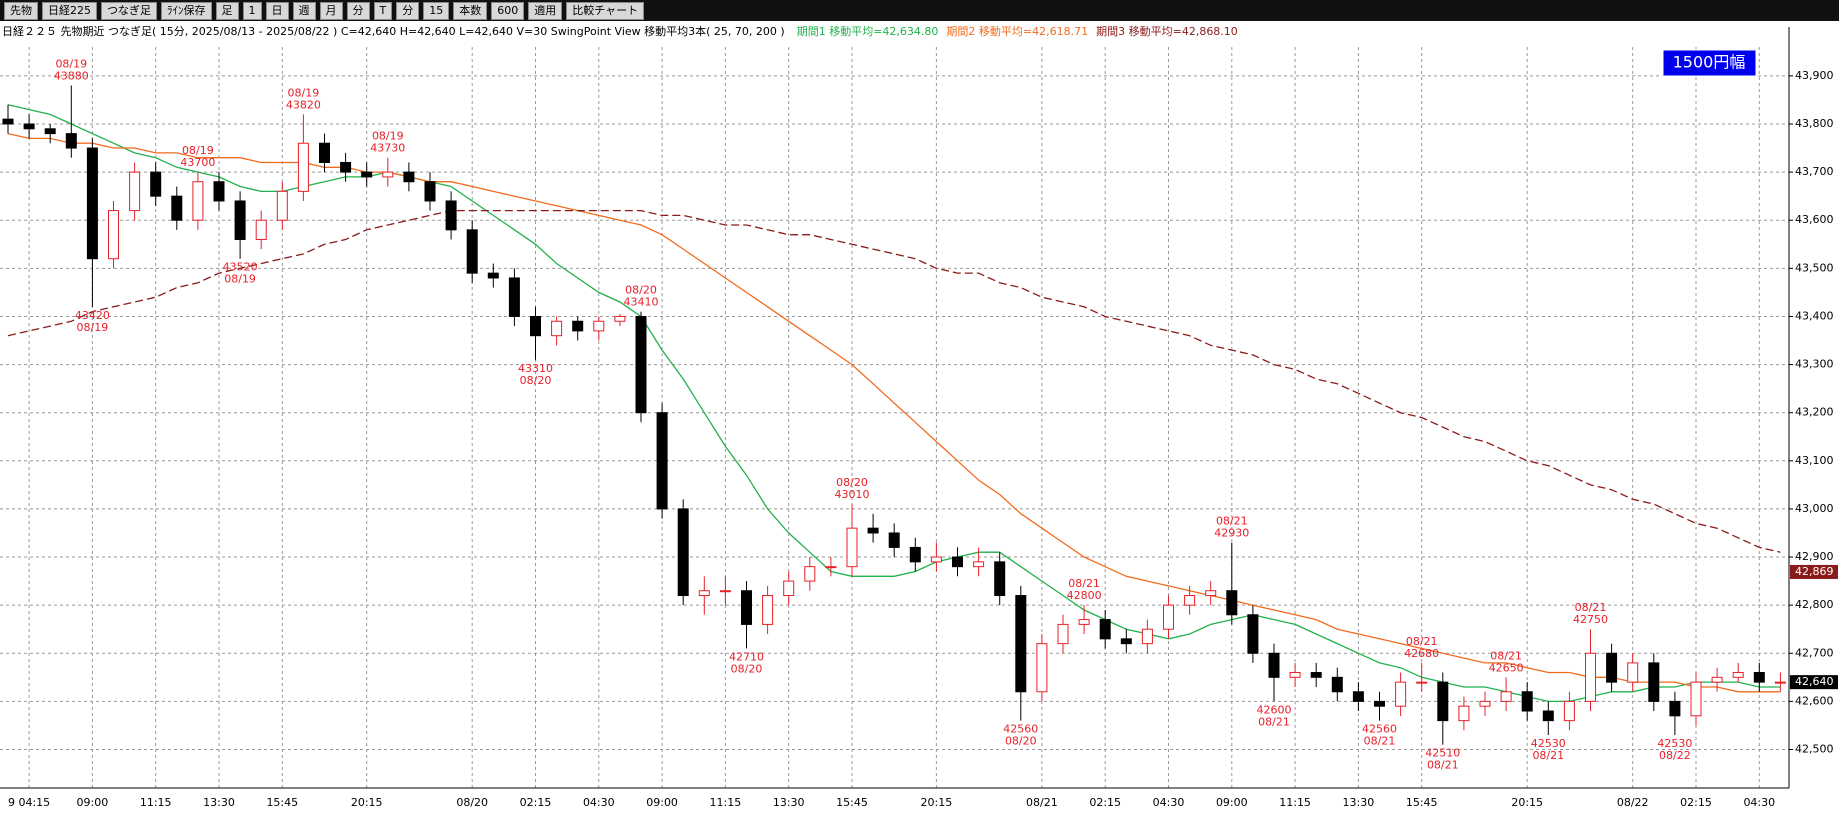  I want to click on swing-price: 43410, so click(641, 302).